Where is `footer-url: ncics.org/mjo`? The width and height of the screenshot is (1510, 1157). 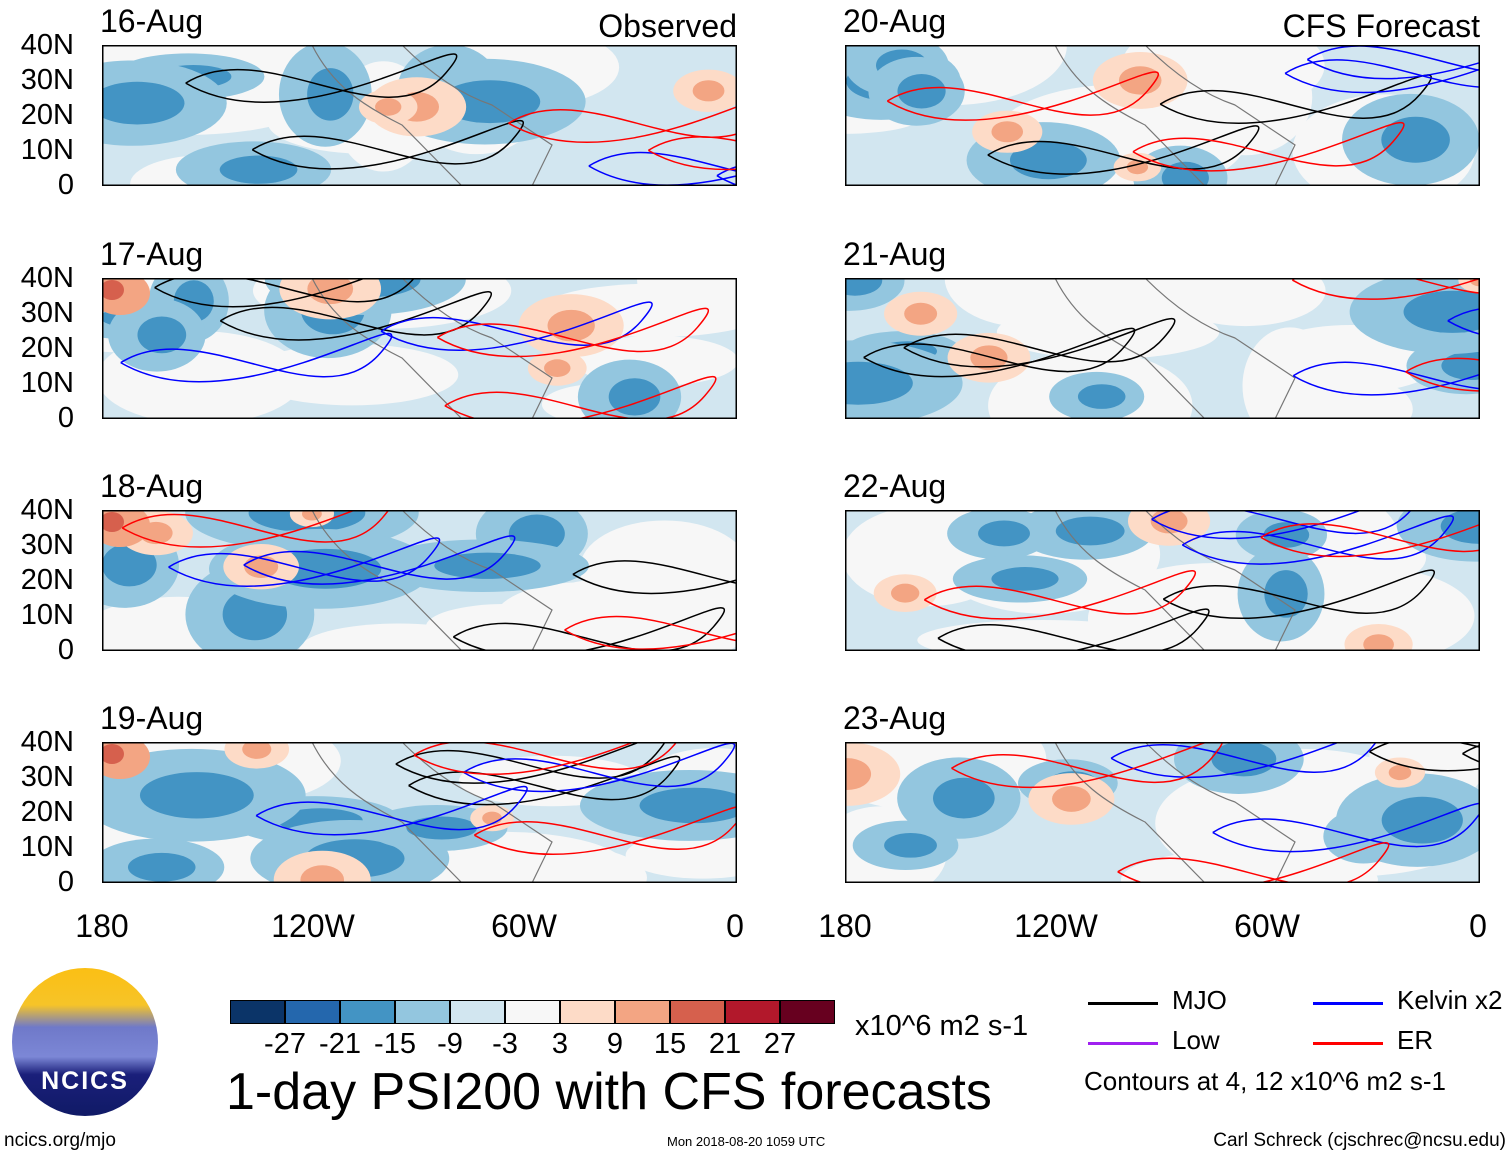 footer-url: ncics.org/mjo is located at coordinates (60, 1140).